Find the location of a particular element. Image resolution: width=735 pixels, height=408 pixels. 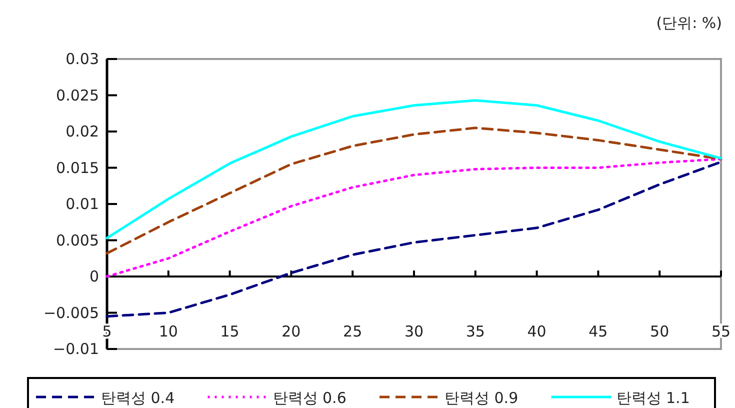

legend-label: 탄력성 0.6 is located at coordinates (309, 398).